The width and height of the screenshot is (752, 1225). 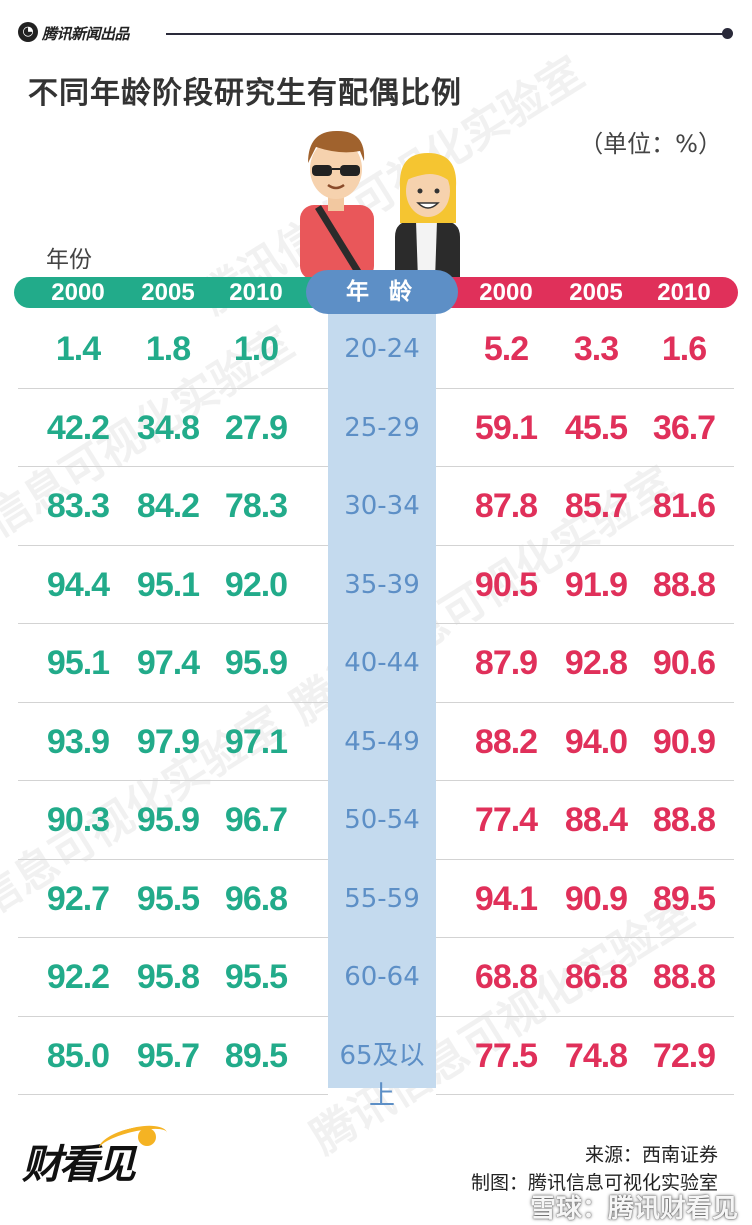 I want to click on table-cell-right: 92.8, so click(x=596, y=663).